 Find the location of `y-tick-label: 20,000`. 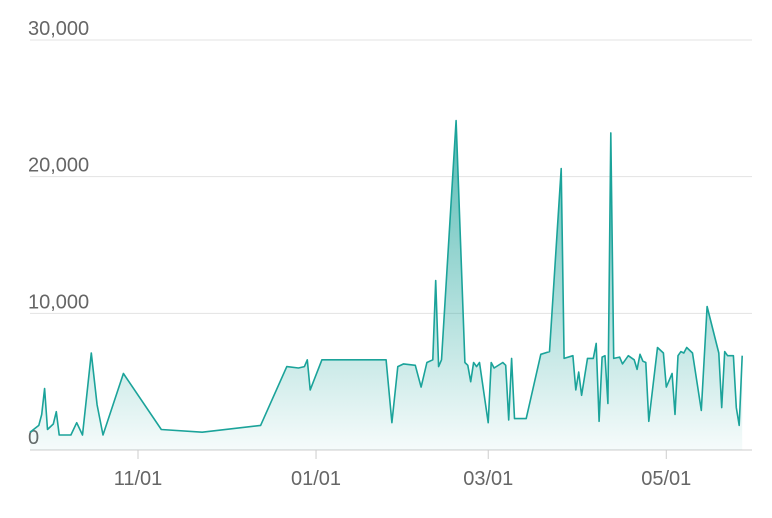

y-tick-label: 20,000 is located at coordinates (58, 166).